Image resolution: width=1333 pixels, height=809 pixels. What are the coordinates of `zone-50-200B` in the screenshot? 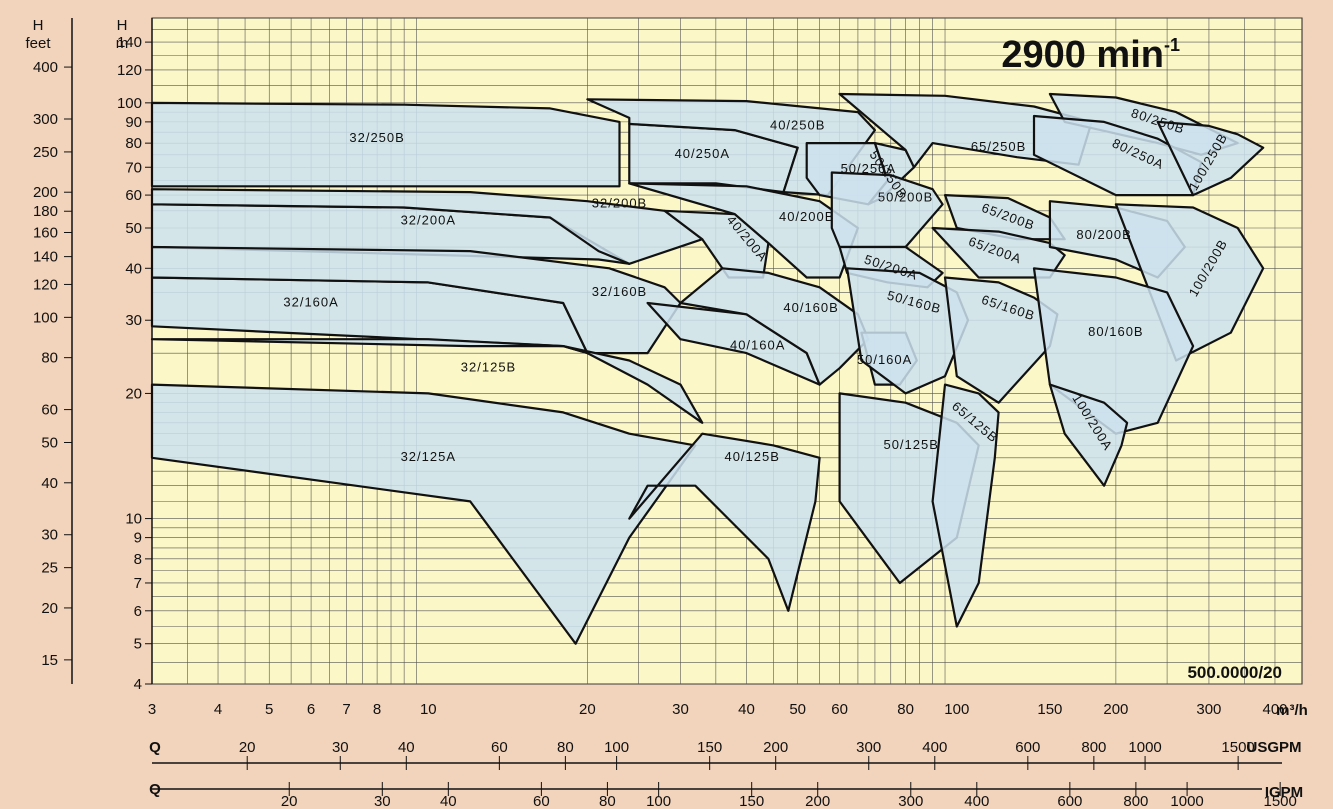 It's located at (887, 210).